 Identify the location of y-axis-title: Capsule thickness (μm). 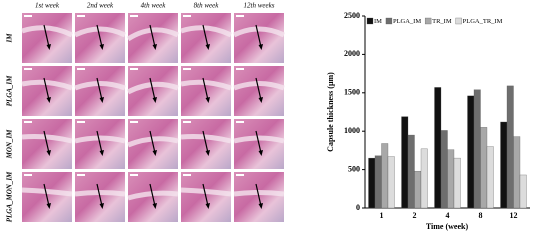
(330, 112).